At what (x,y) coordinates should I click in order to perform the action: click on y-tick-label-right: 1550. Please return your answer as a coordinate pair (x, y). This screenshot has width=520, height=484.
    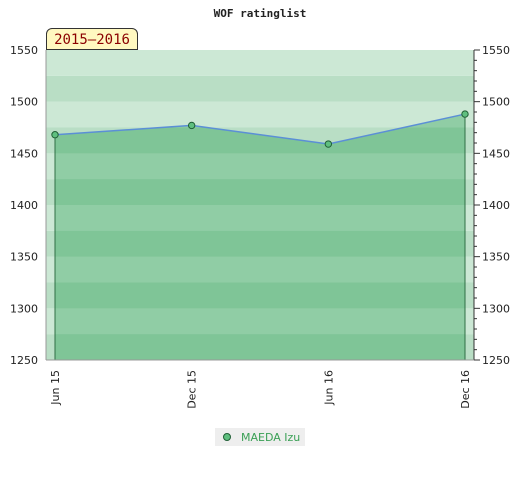
    Looking at the image, I should click on (496, 50).